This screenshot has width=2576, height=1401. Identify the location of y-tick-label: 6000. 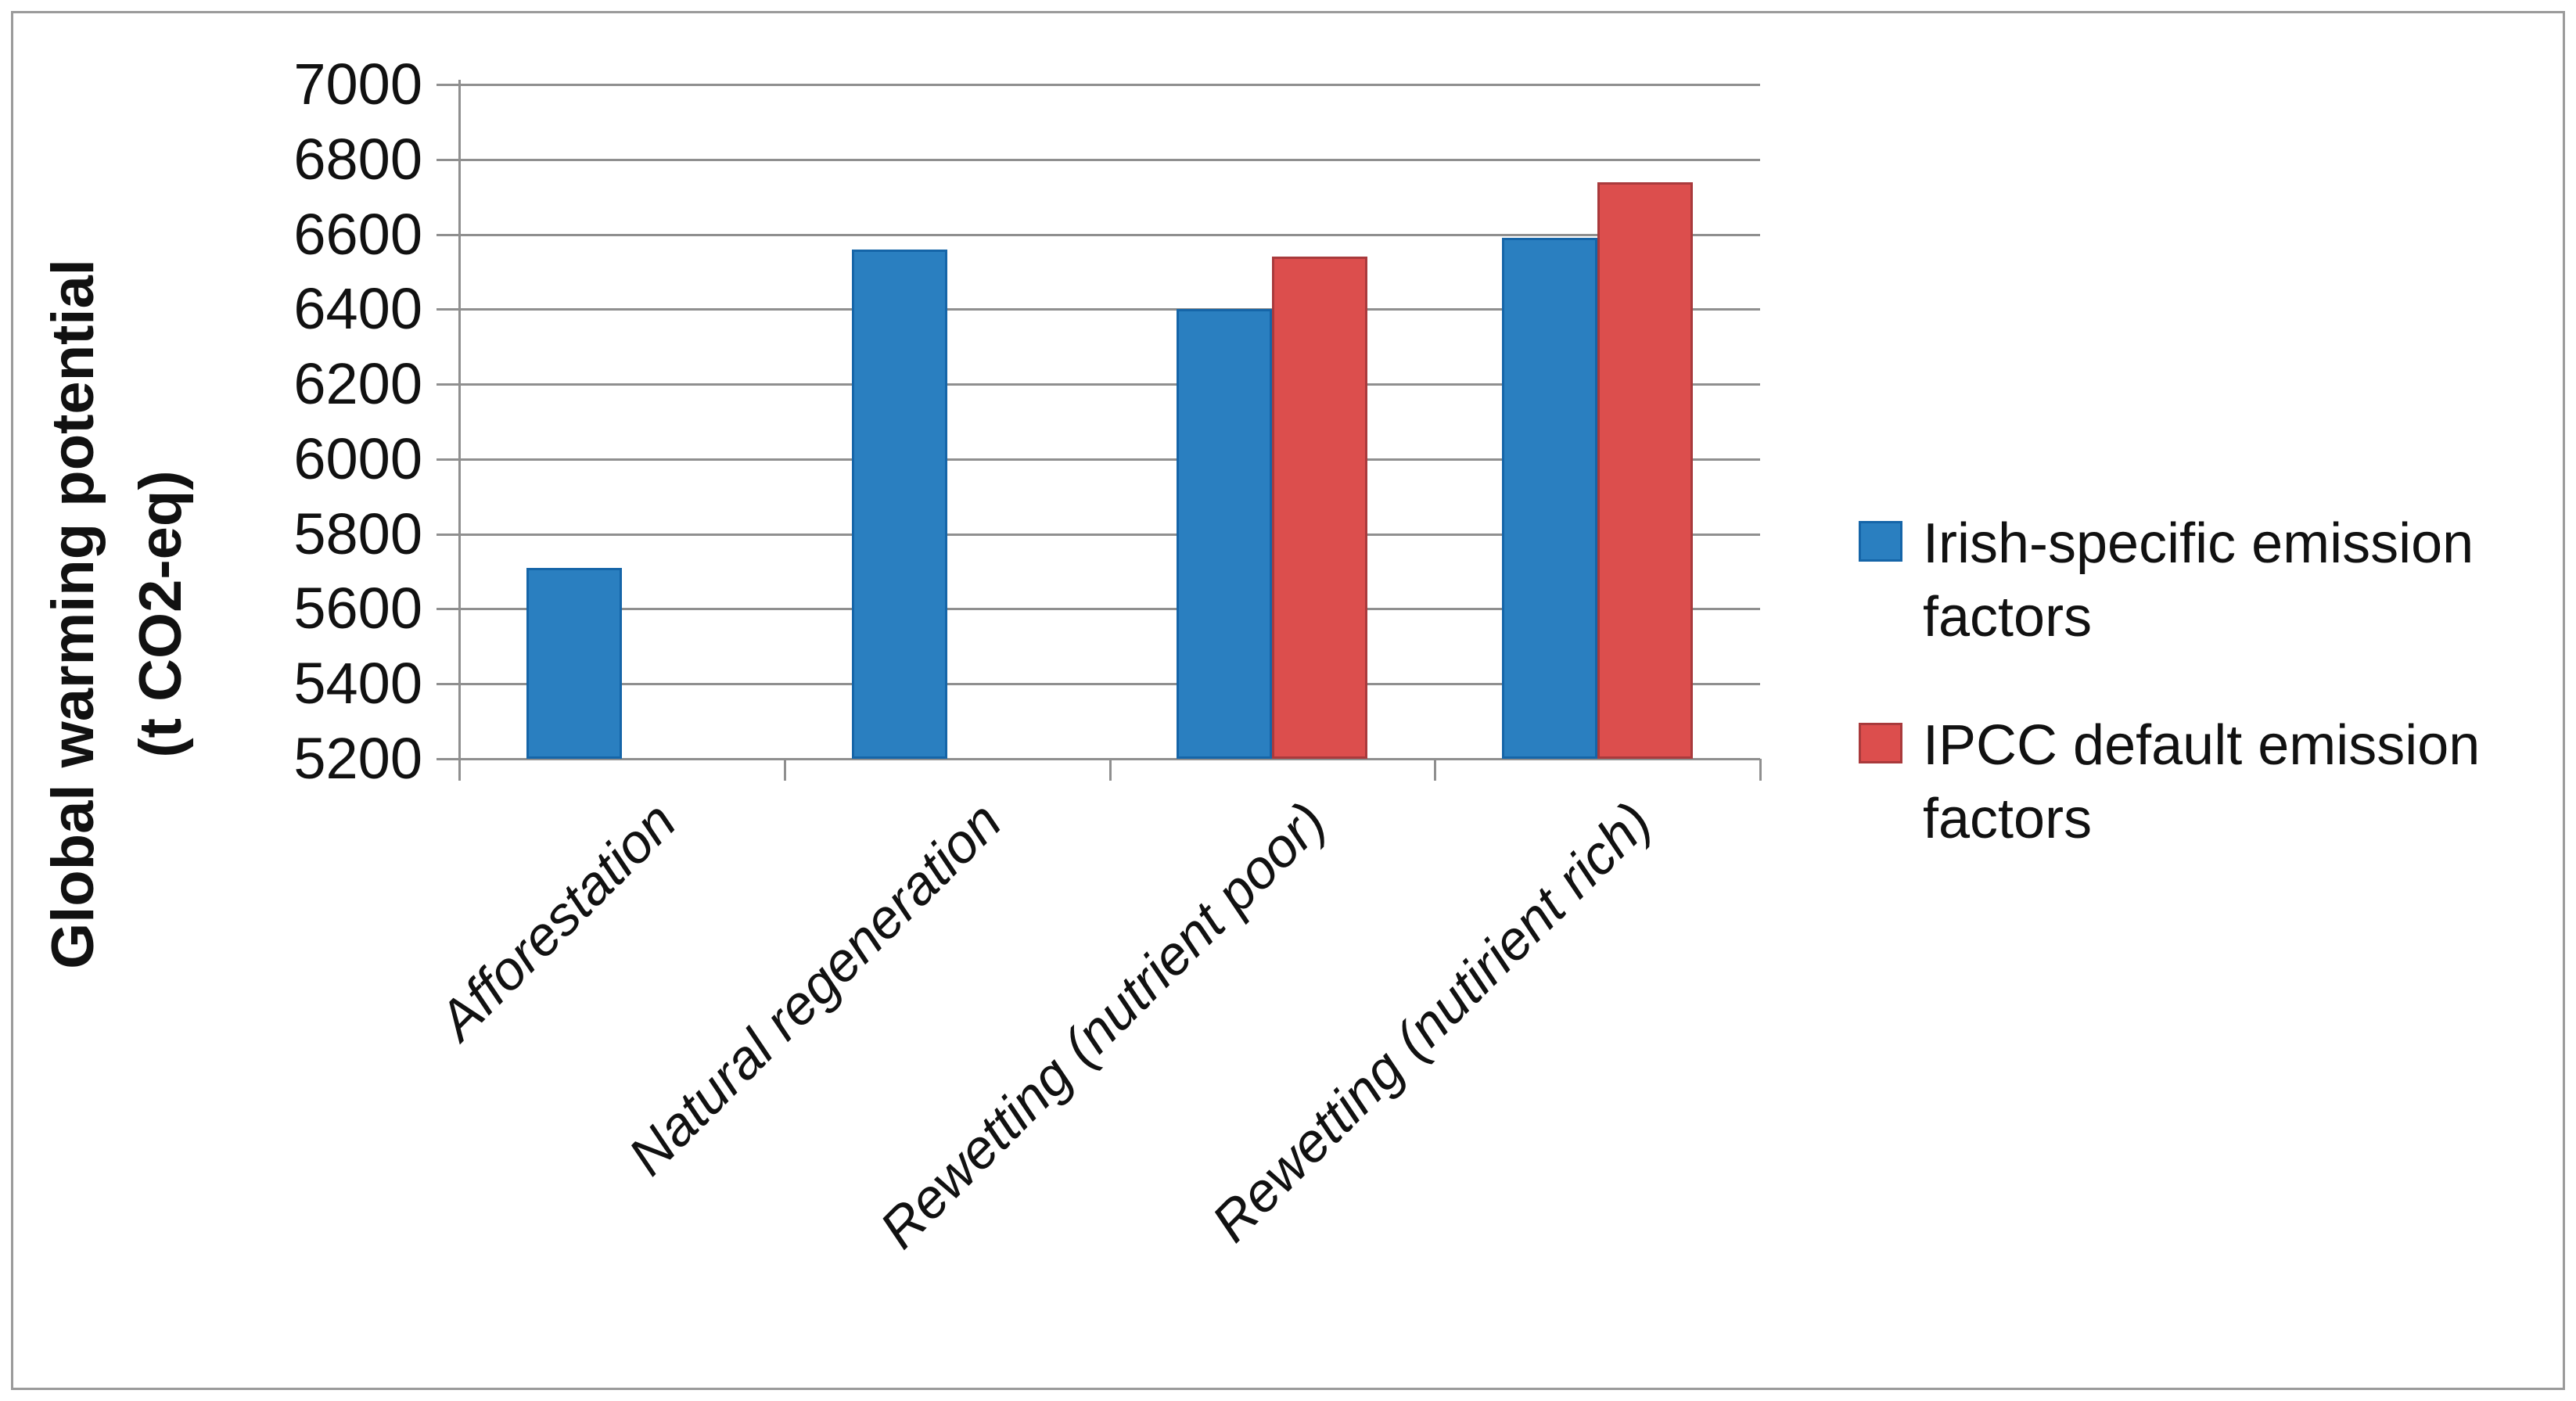
(357, 459).